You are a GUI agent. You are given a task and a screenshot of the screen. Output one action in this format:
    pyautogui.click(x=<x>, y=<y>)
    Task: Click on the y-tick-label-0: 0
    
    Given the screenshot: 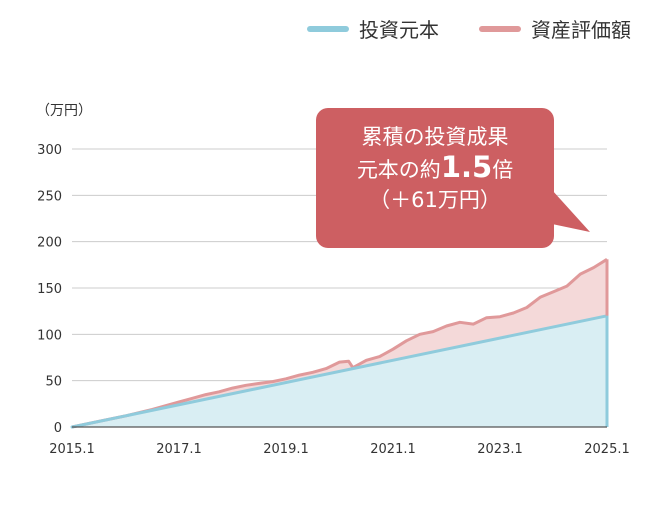 What is the action you would take?
    pyautogui.click(x=58, y=428)
    